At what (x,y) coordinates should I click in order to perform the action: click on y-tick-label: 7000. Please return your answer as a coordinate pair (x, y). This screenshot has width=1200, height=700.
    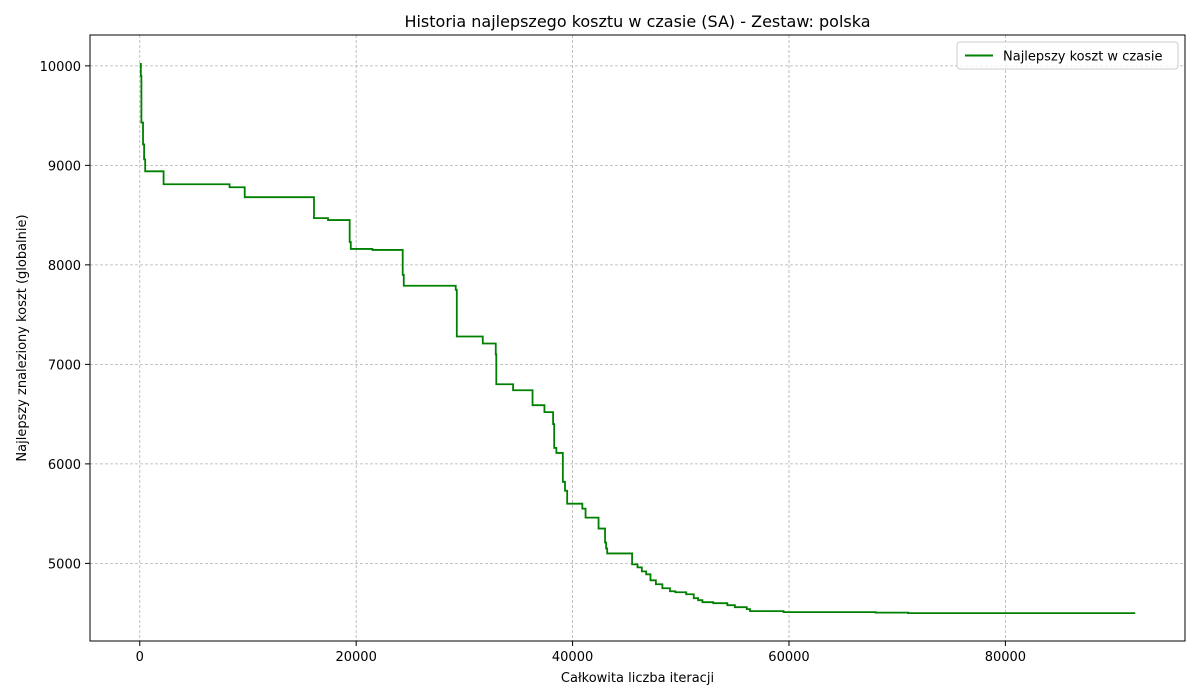
    Looking at the image, I should click on (64, 365).